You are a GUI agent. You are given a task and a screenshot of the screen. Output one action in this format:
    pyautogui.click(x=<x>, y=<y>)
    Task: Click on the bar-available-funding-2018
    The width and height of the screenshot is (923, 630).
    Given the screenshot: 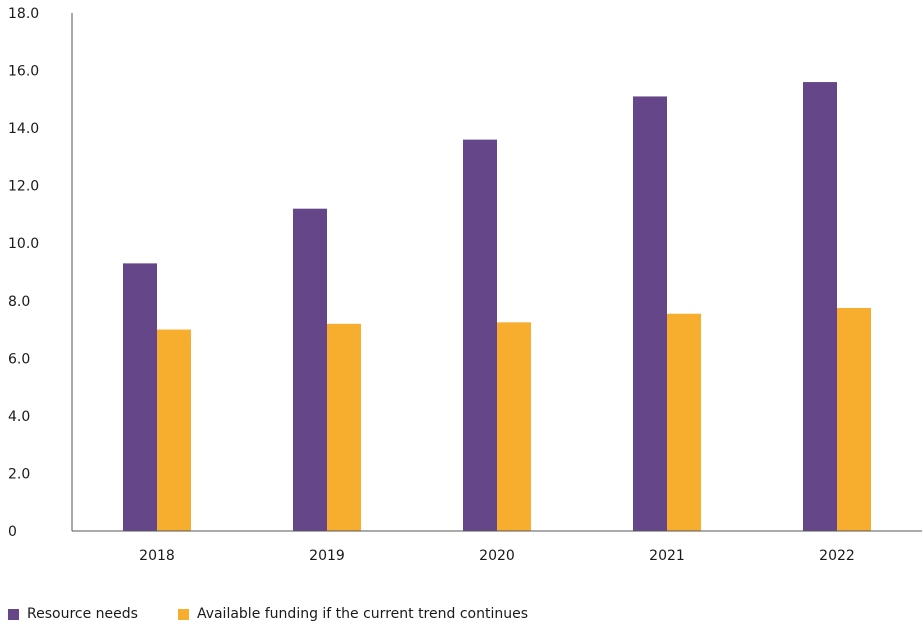 What is the action you would take?
    pyautogui.click(x=174, y=430)
    